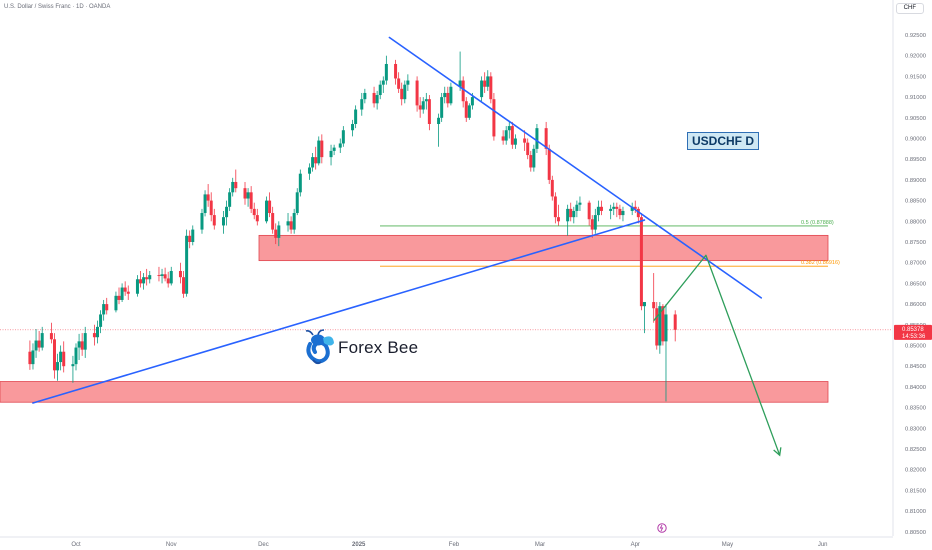 Image resolution: width=932 pixels, height=550 pixels. I want to click on price-tick-label: 0.86500, so click(915, 284).